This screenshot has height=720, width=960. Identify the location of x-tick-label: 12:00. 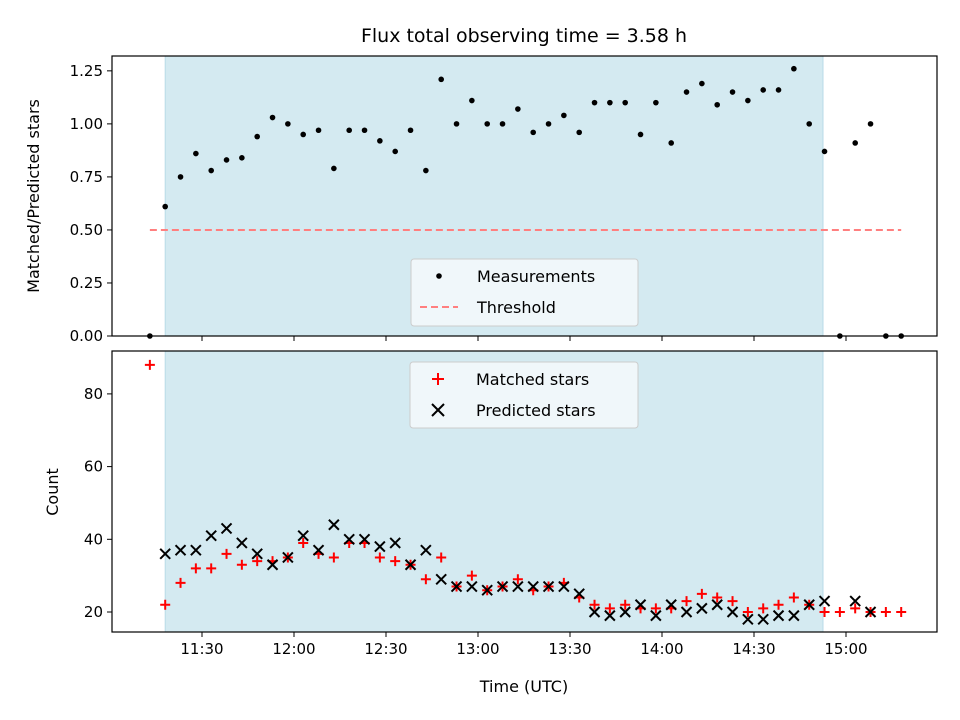
(293, 649).